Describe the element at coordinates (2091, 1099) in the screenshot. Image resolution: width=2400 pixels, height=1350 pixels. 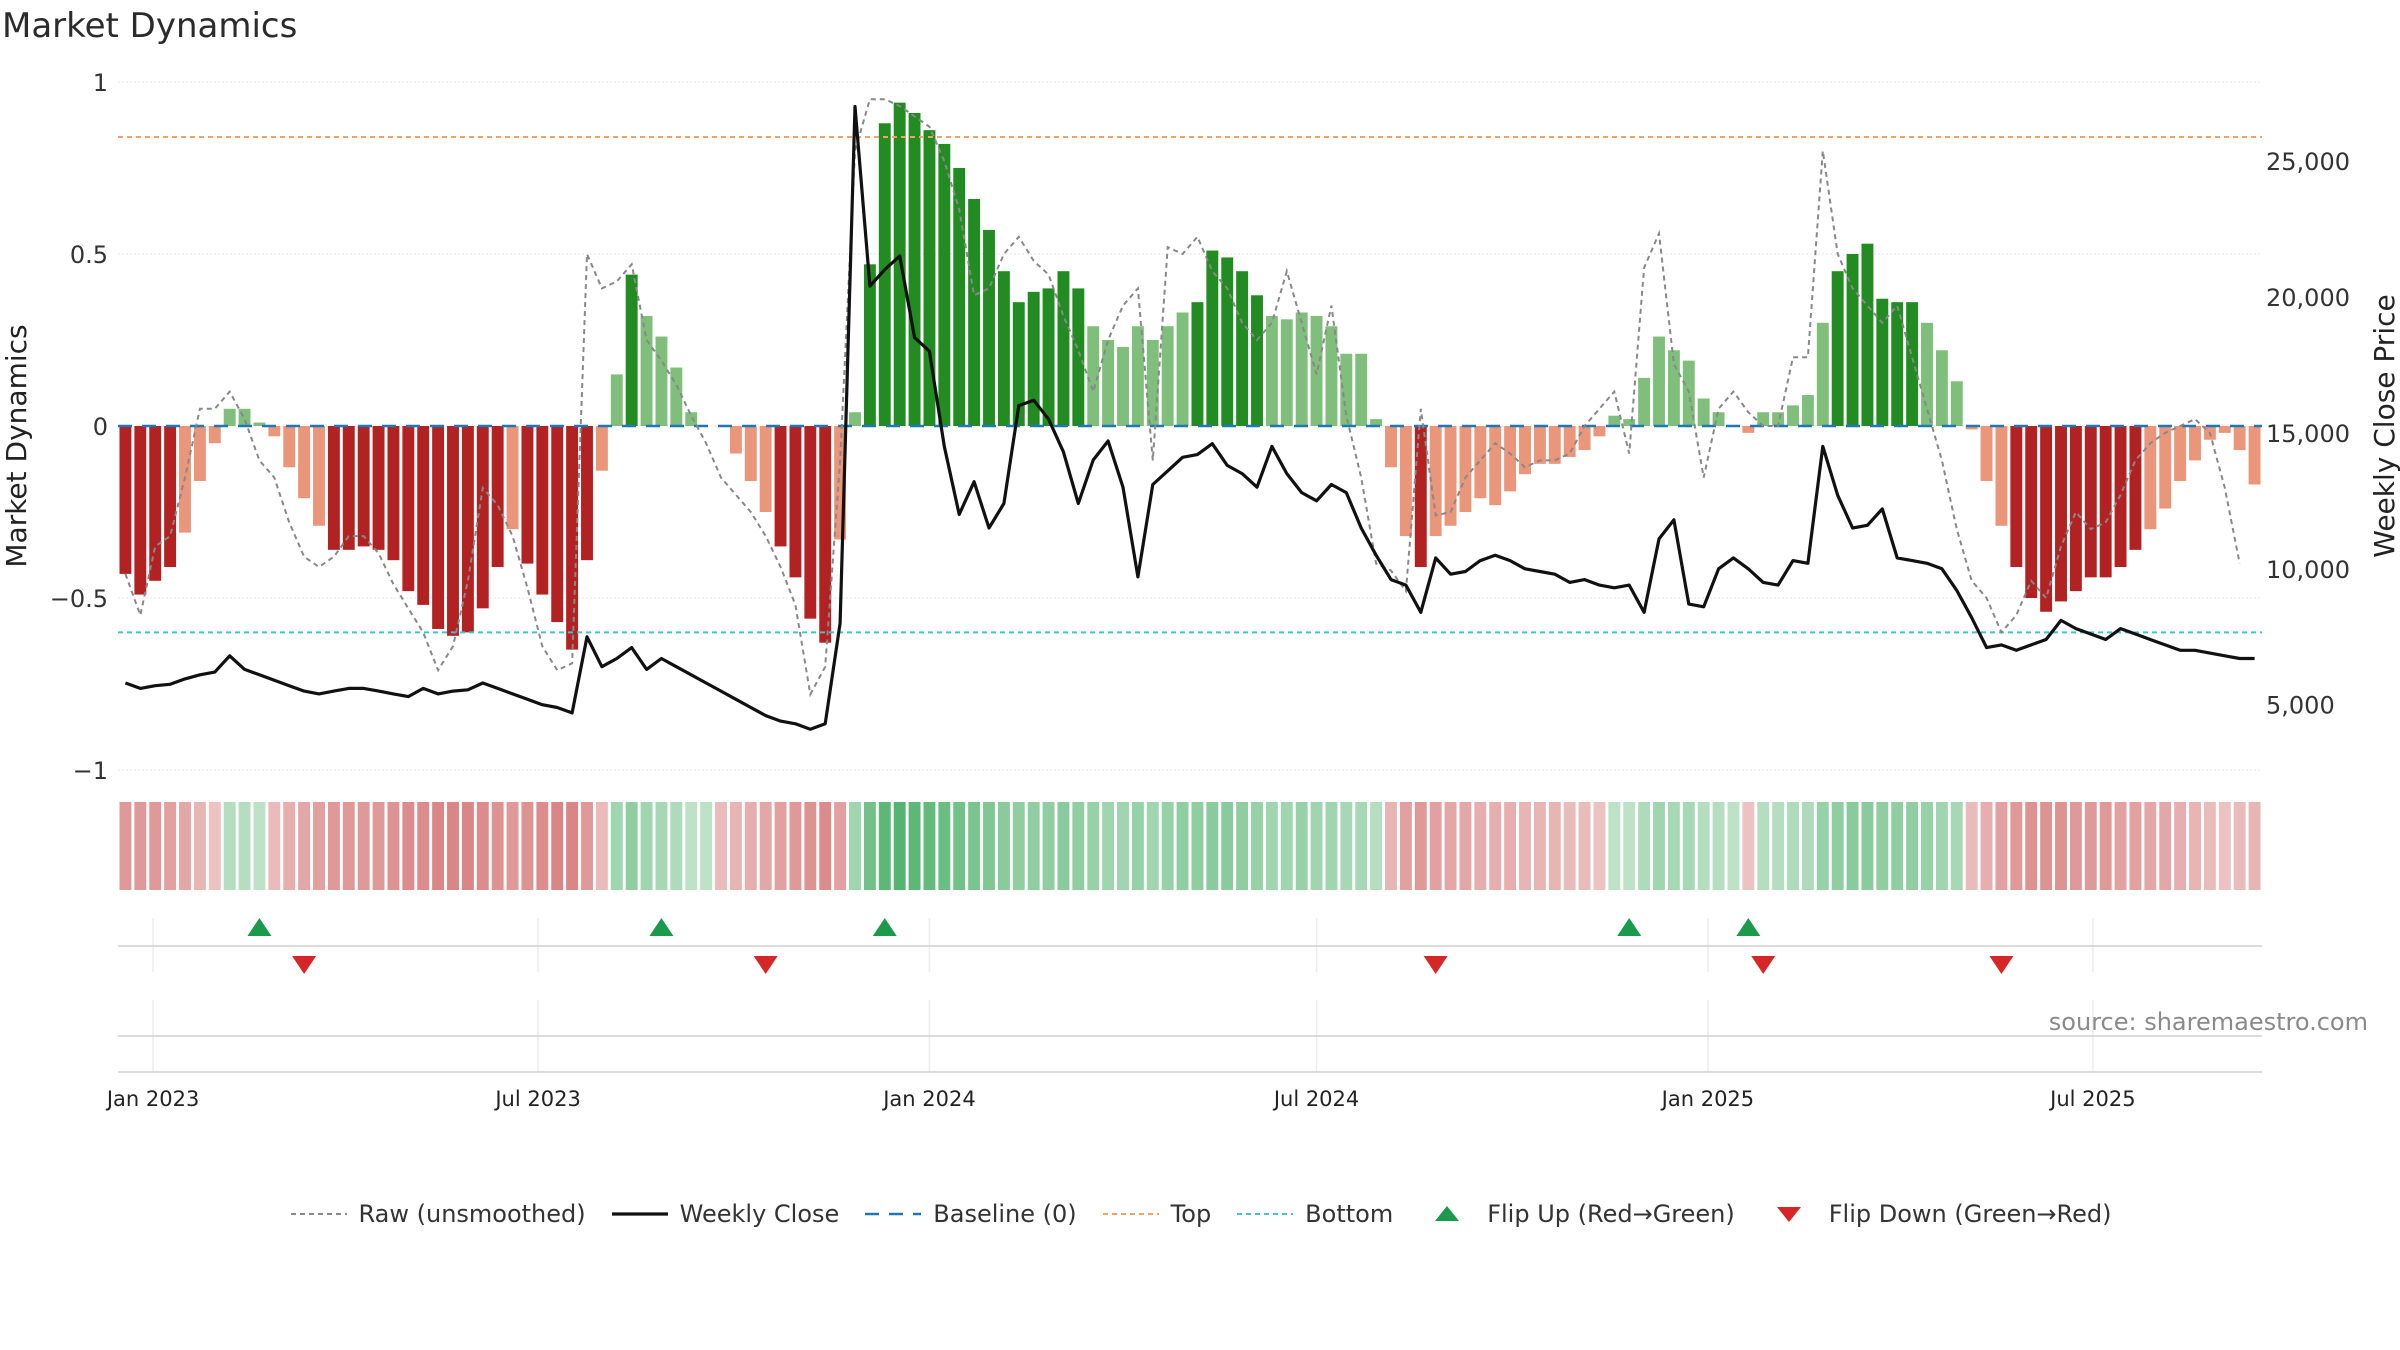
I see `x-tick-label: Jul 2025` at that location.